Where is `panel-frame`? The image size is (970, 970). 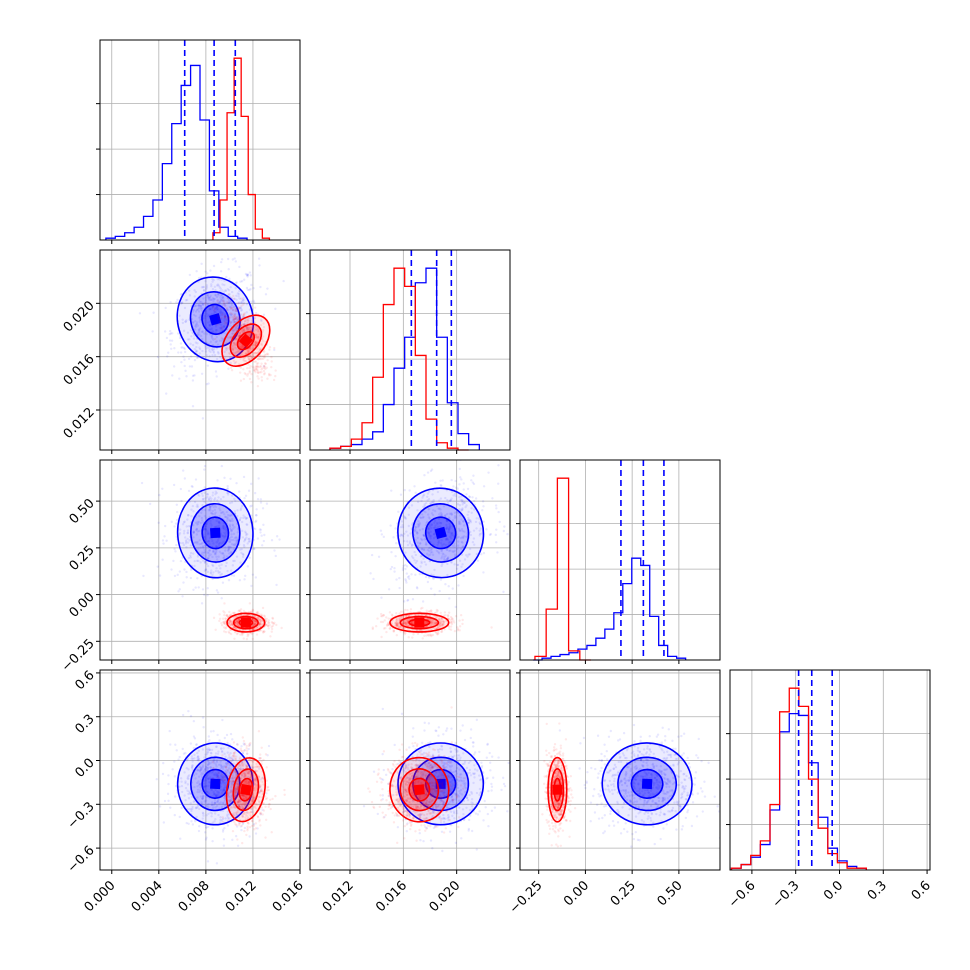 panel-frame is located at coordinates (620, 560).